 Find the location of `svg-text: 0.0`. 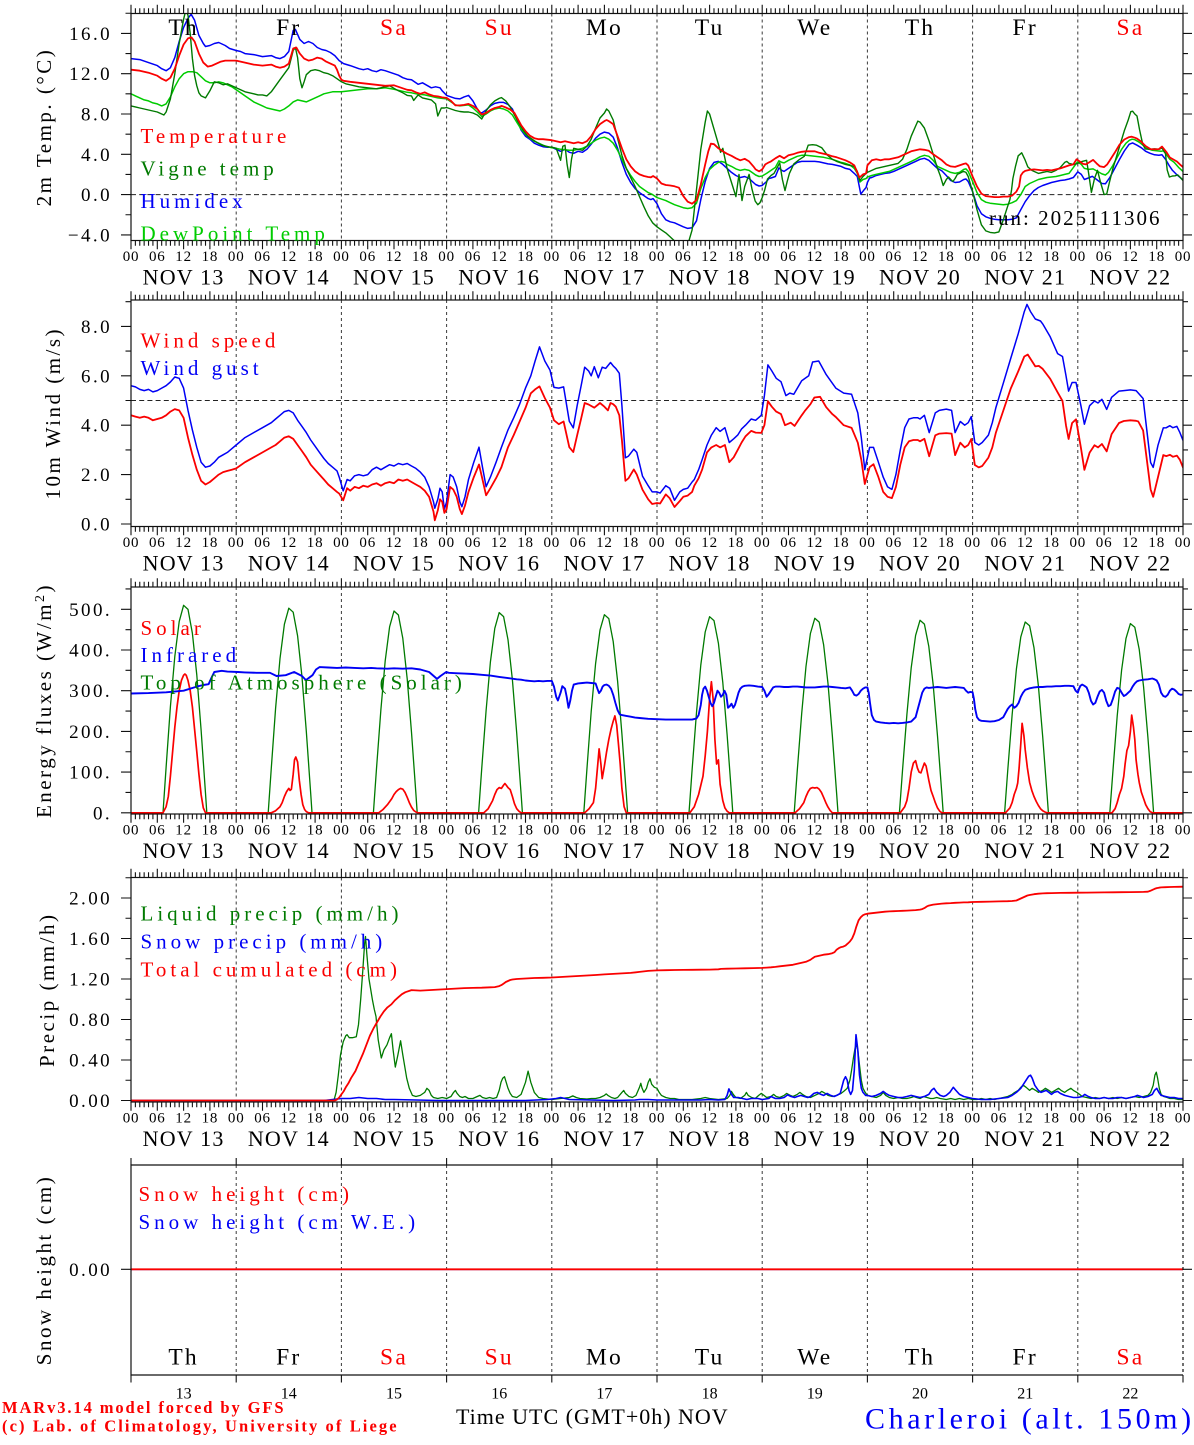

svg-text: 0.0 is located at coordinates (96, 195).